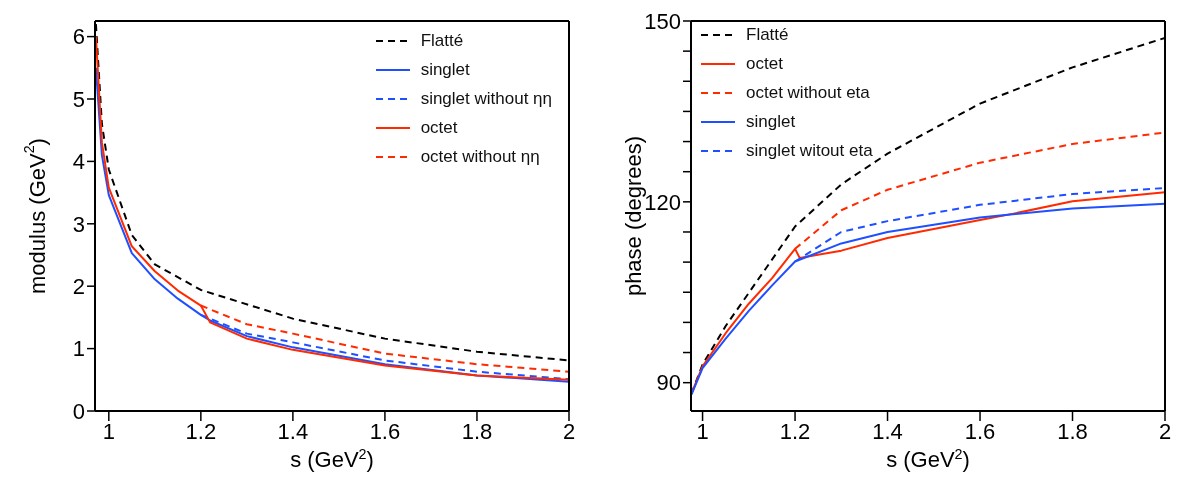 The width and height of the screenshot is (1204, 482). Describe the element at coordinates (809, 150) in the screenshot. I see `legend-label: singlet witout eta` at that location.